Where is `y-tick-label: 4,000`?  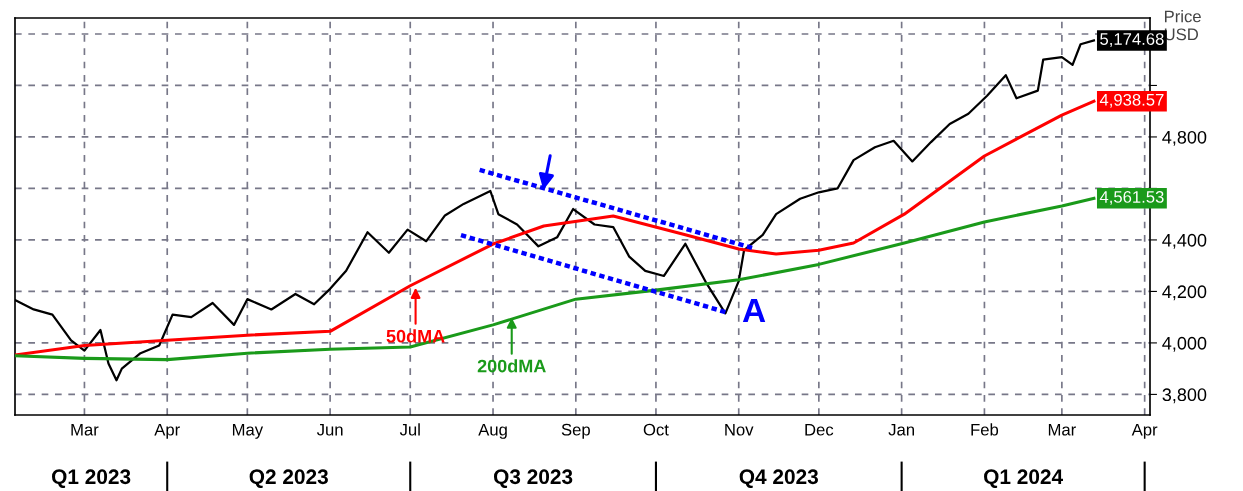
y-tick-label: 4,000 is located at coordinates (1184, 344).